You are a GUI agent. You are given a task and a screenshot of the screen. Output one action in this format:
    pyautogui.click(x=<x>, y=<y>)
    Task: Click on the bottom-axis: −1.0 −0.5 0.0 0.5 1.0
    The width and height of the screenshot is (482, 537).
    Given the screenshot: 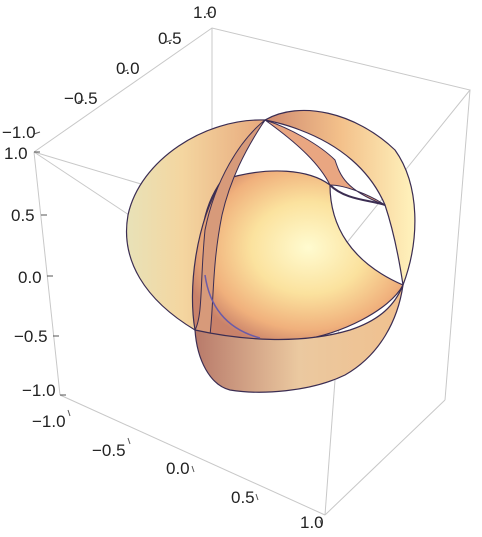 What is the action you would take?
    pyautogui.click(x=178, y=472)
    